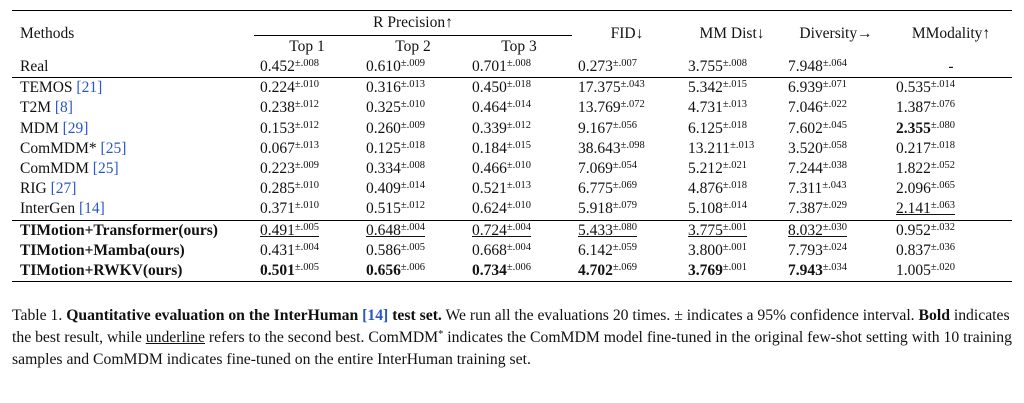  What do you see at coordinates (836, 149) in the screenshot?
I see `value-cell: 3.520±.058` at bounding box center [836, 149].